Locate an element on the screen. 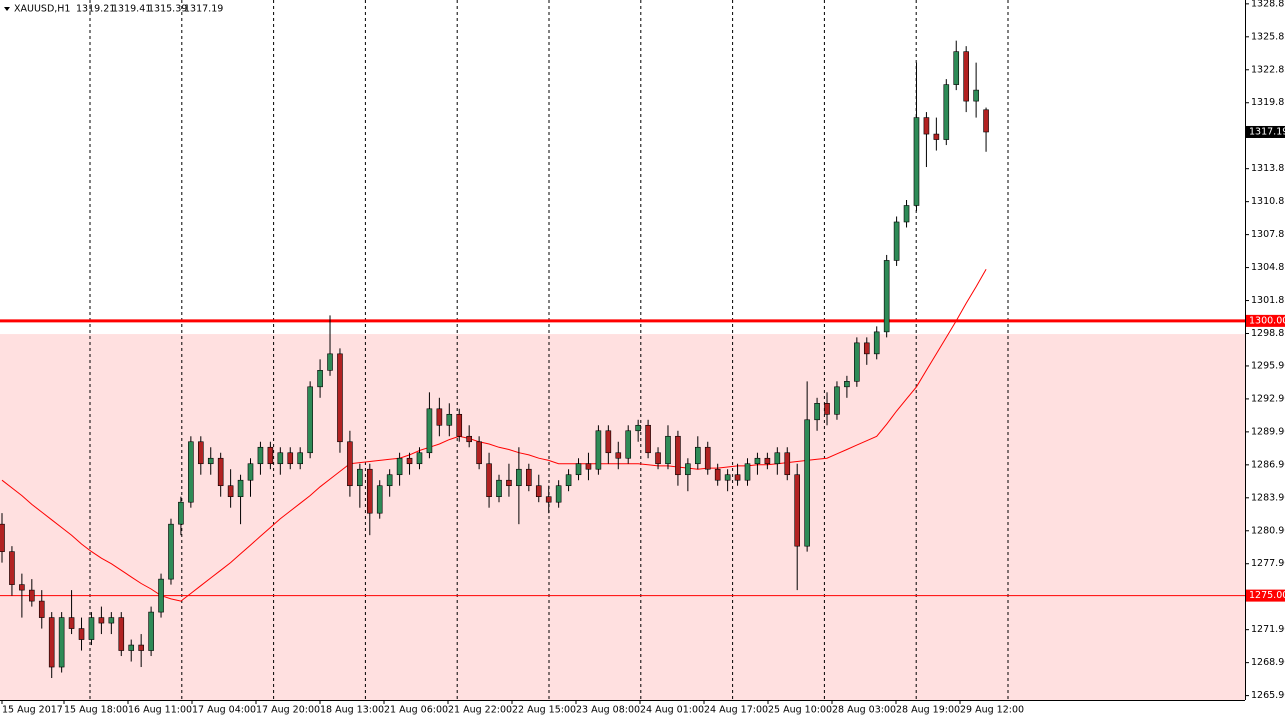  y-tick-label: 1277.90 is located at coordinates (1268, 563).